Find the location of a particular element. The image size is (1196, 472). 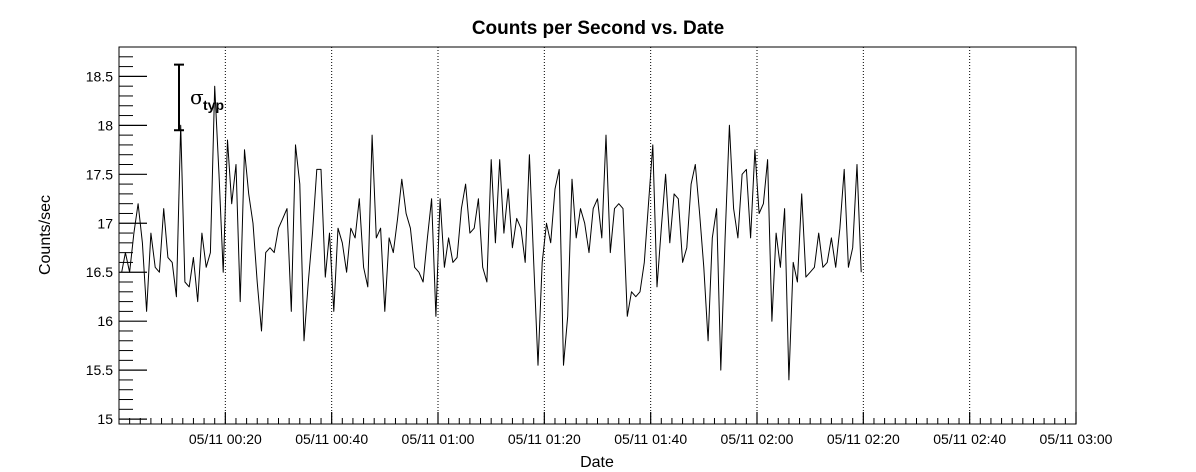

x-tick-label: 05/11 02:00 is located at coordinates (757, 439).